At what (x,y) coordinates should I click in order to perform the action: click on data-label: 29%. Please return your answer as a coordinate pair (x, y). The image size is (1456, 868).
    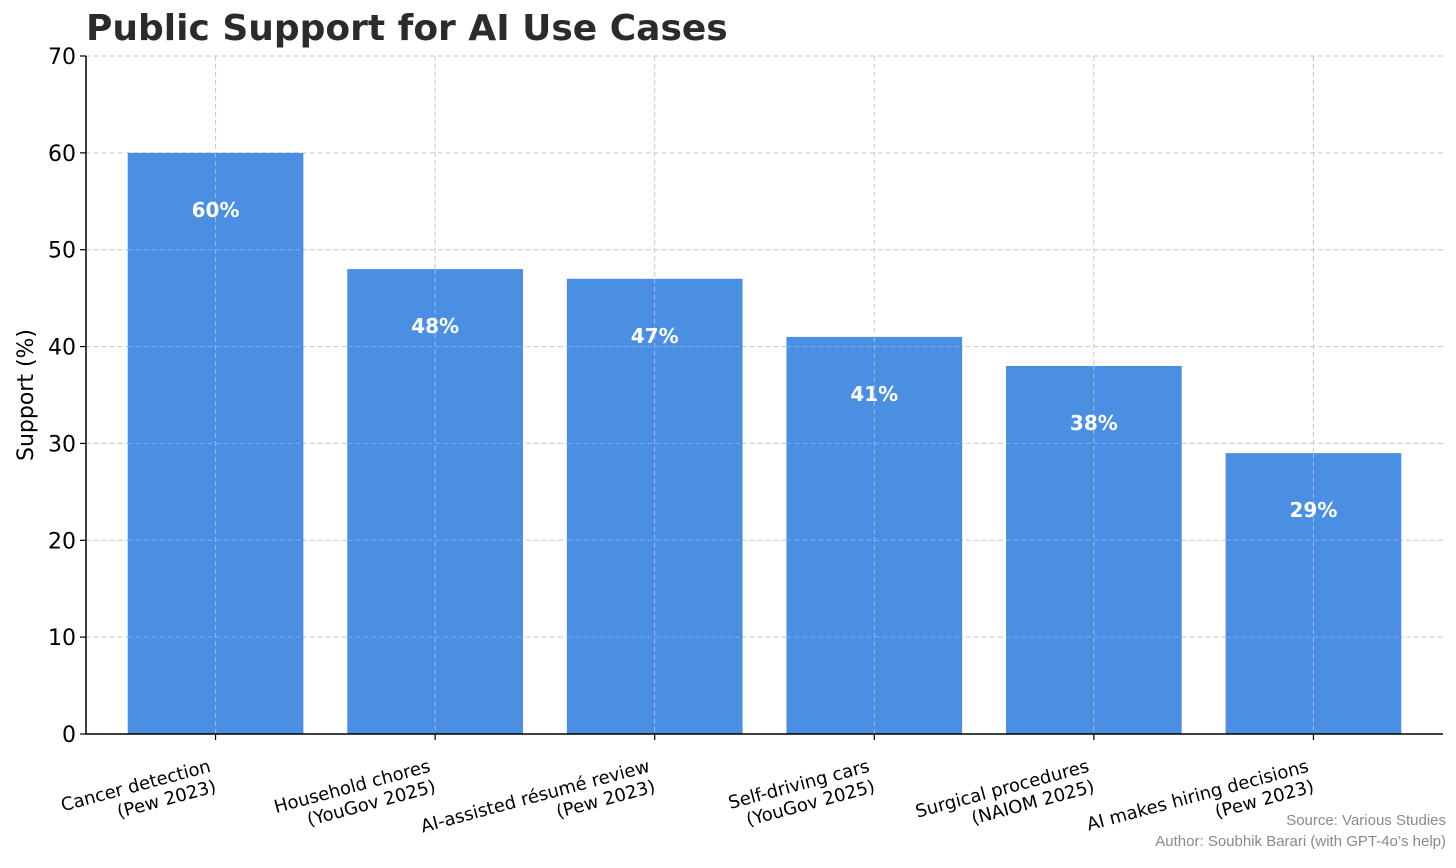
    Looking at the image, I should click on (1314, 510).